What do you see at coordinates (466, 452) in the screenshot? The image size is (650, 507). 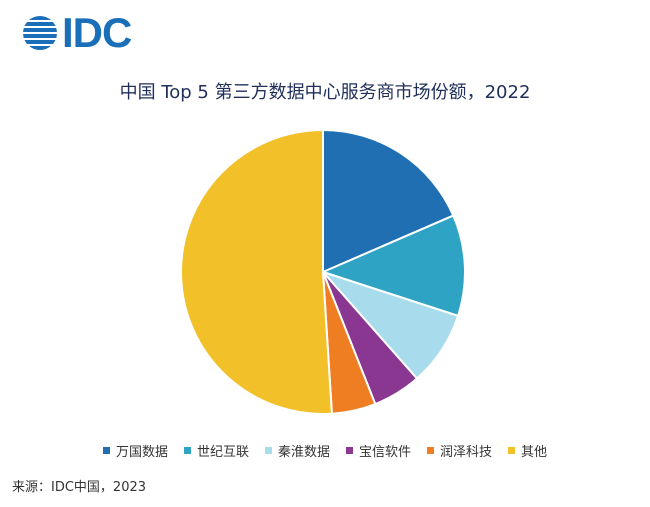 I see `legend-label-4: 润泽科技` at bounding box center [466, 452].